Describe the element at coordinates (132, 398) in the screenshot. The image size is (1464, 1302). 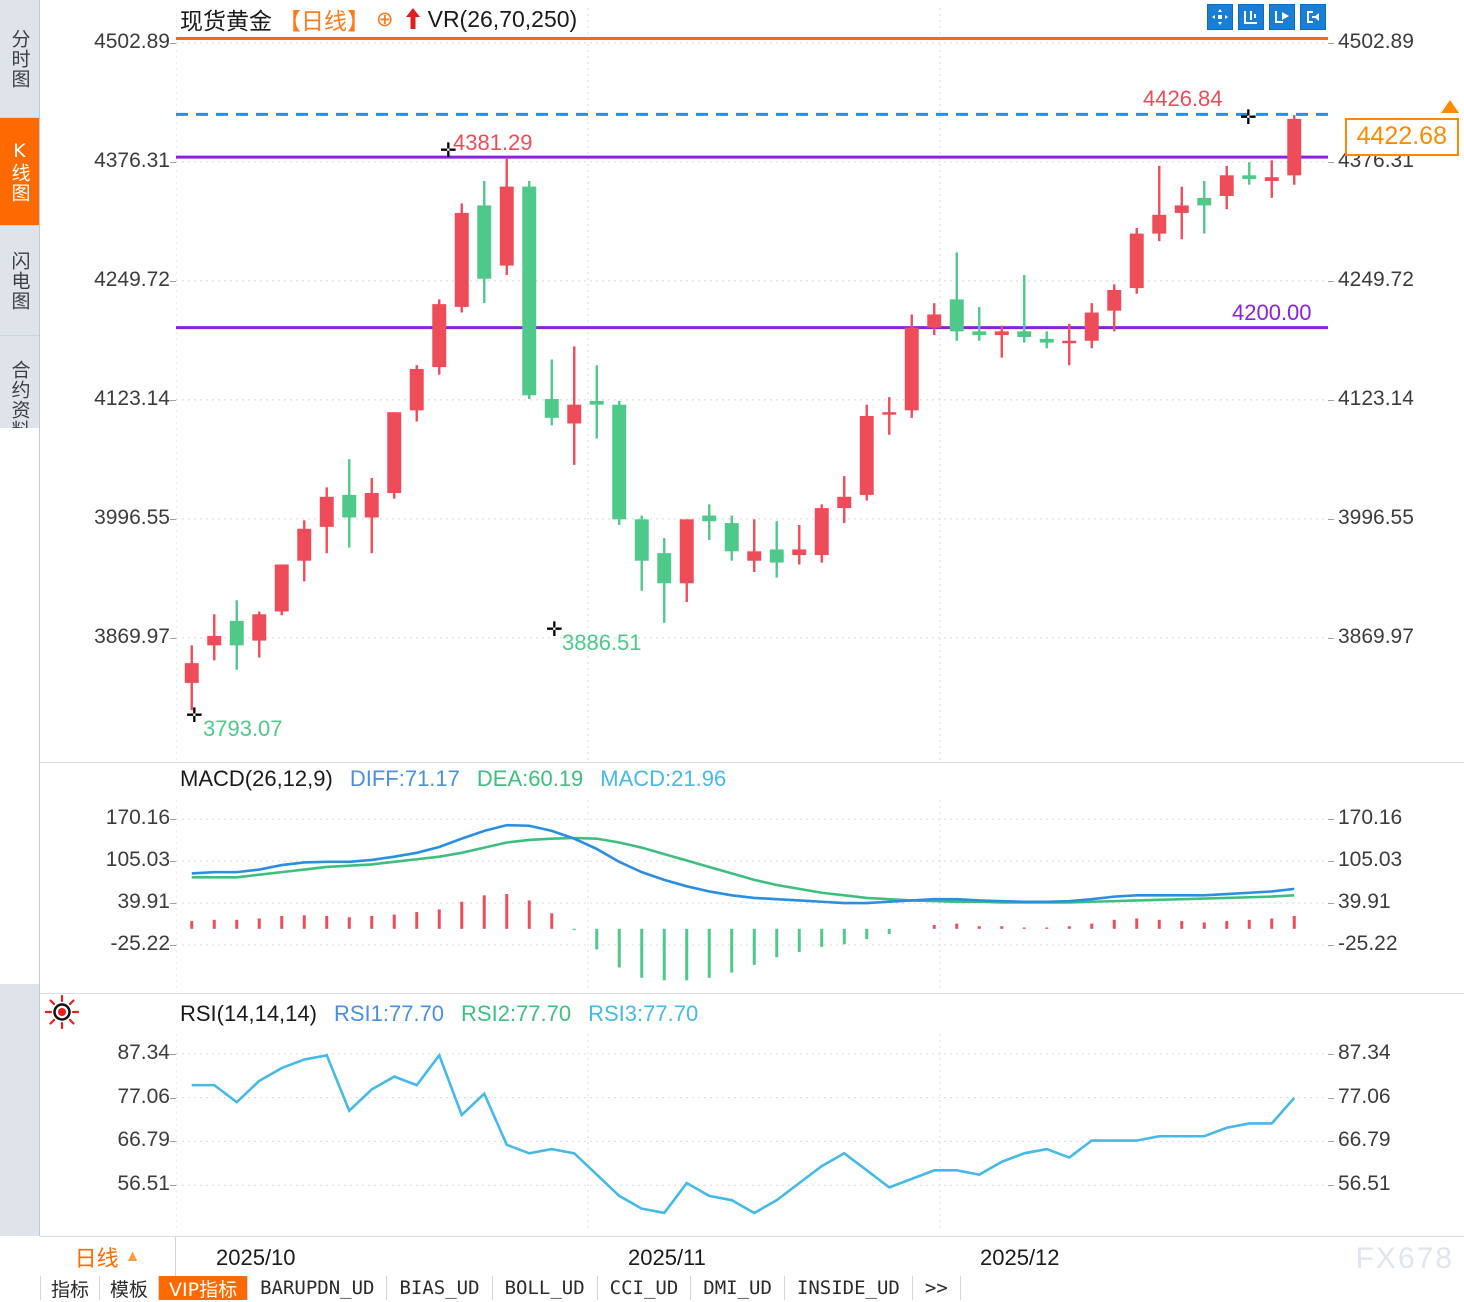
I see `price-axis-left-tick-3: 4123.14` at that location.